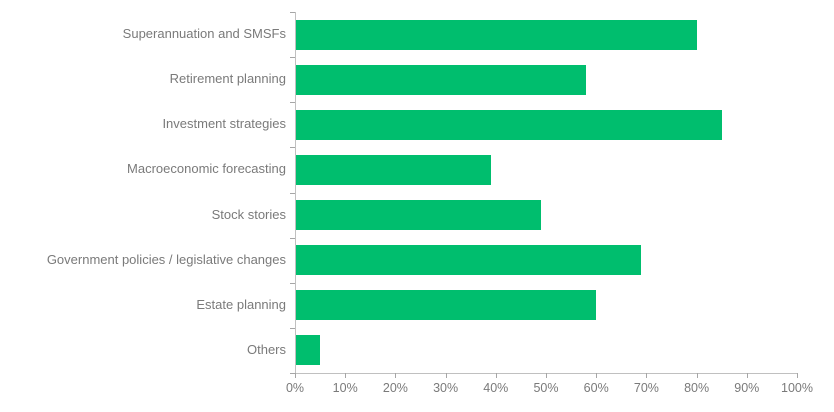 This screenshot has height=412, width=834. I want to click on category-label: Superannuation and SMSFs, so click(204, 34).